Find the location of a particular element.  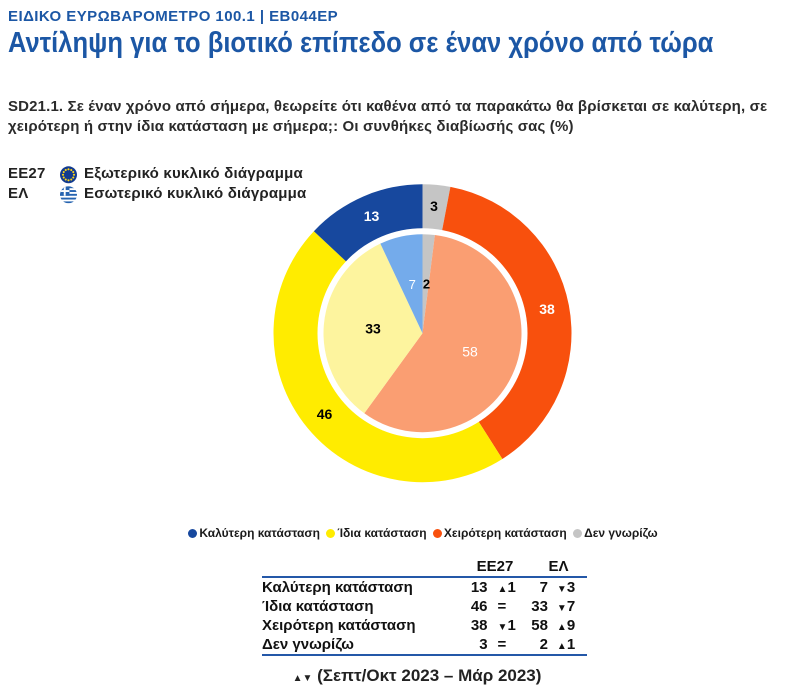

svg-text: 13 is located at coordinates (372, 216).